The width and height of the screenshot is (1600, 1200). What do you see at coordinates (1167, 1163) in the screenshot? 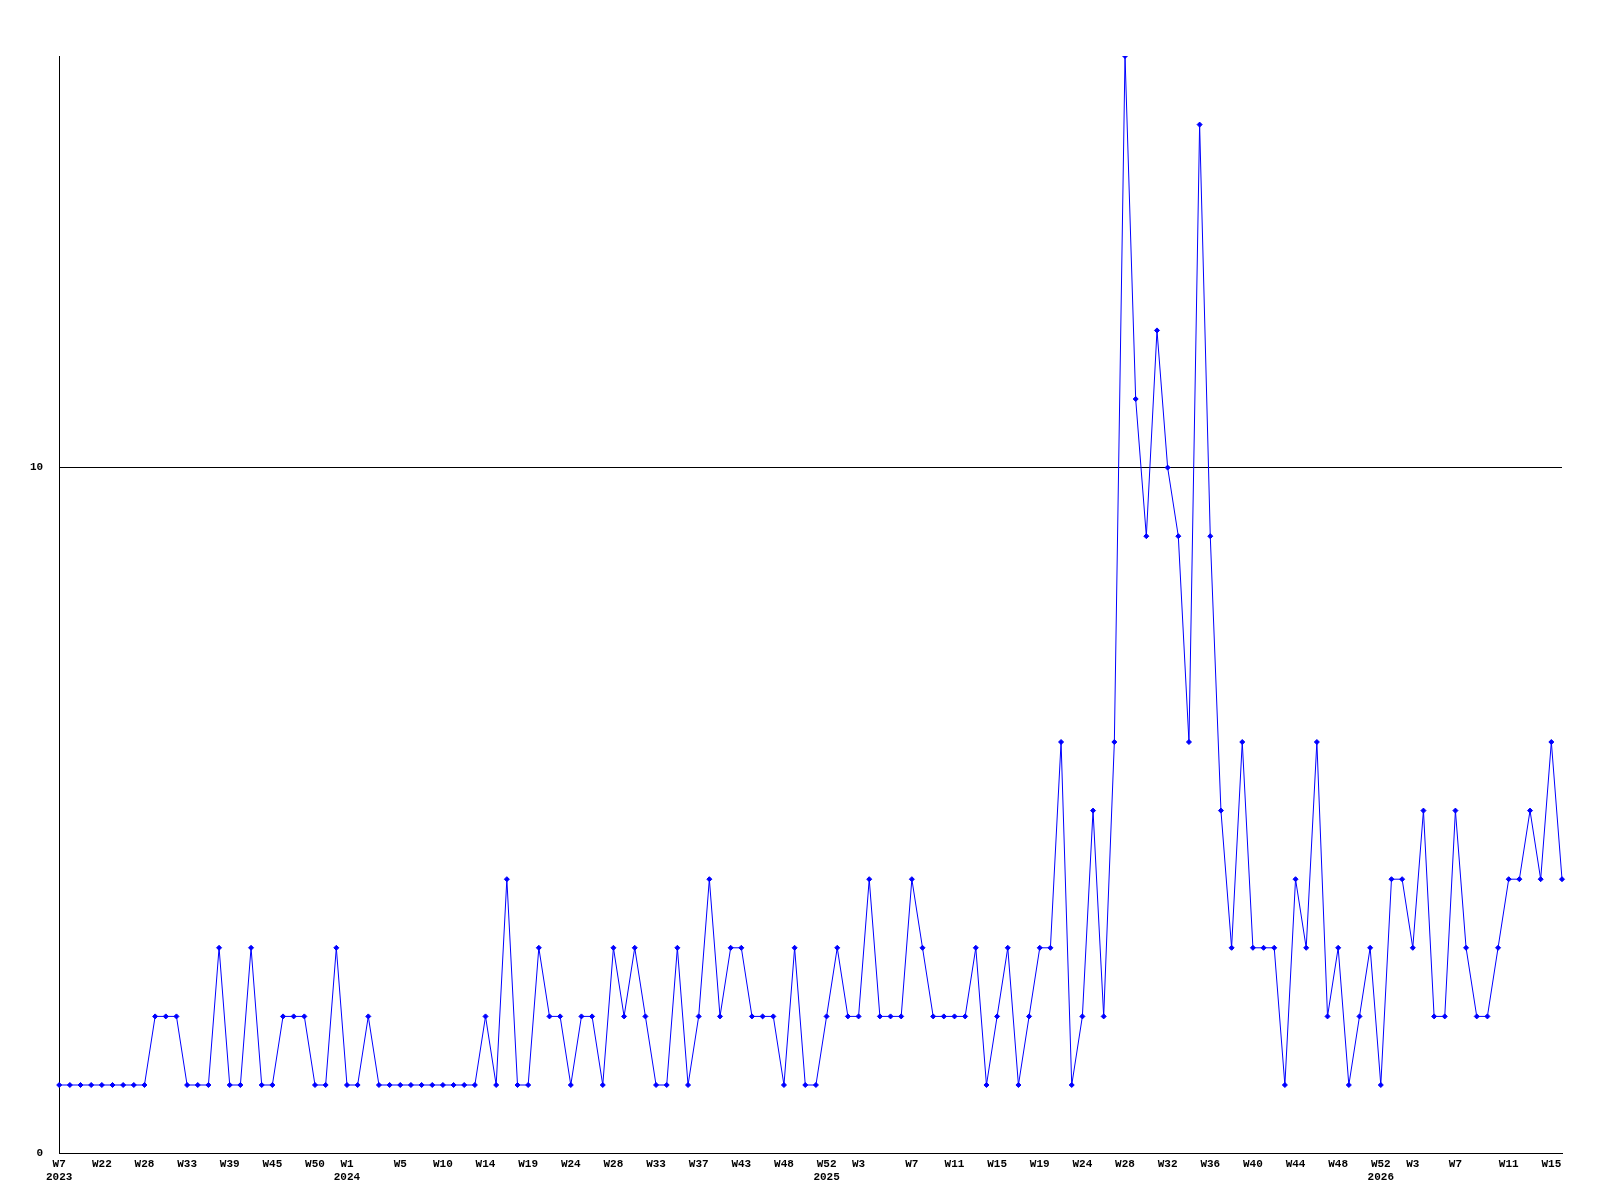
I see `x-tick-label: W32` at bounding box center [1167, 1163].